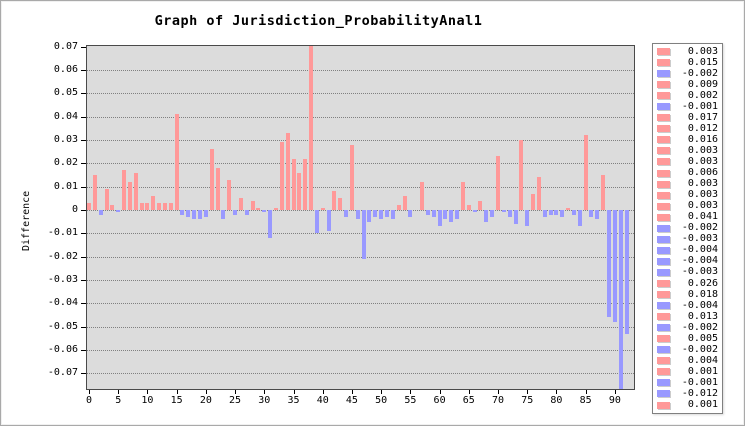 The height and width of the screenshot is (426, 745). Describe the element at coordinates (687, 338) in the screenshot. I see `legend-row: 0.005` at that location.